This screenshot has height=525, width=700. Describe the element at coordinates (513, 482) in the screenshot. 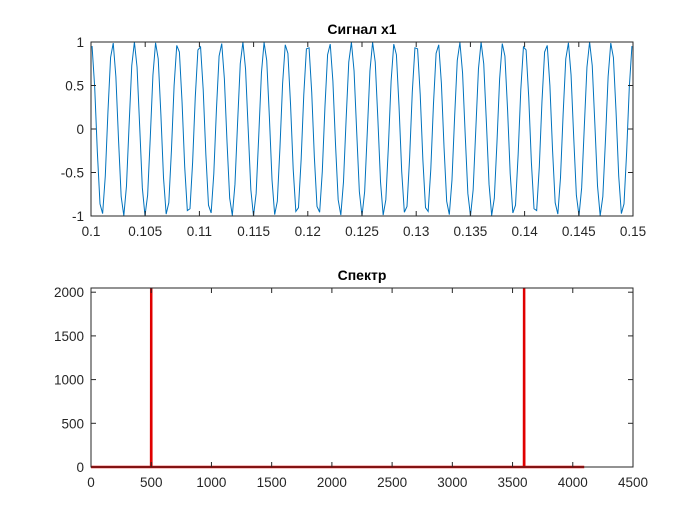

I see `spectrum-x-tick-label: 3500` at that location.